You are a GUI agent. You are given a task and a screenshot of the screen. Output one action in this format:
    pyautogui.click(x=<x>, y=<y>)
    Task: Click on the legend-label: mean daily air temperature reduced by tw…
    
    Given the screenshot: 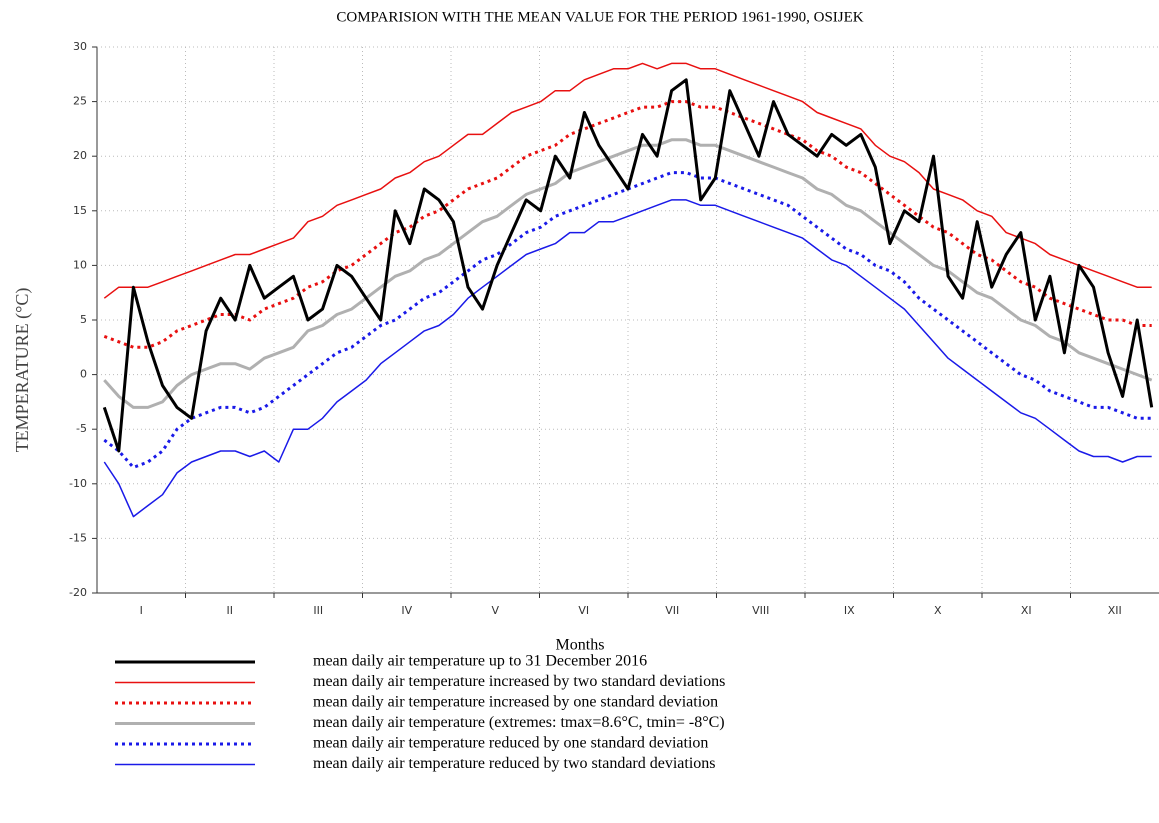 What is the action you would take?
    pyautogui.click(x=514, y=763)
    